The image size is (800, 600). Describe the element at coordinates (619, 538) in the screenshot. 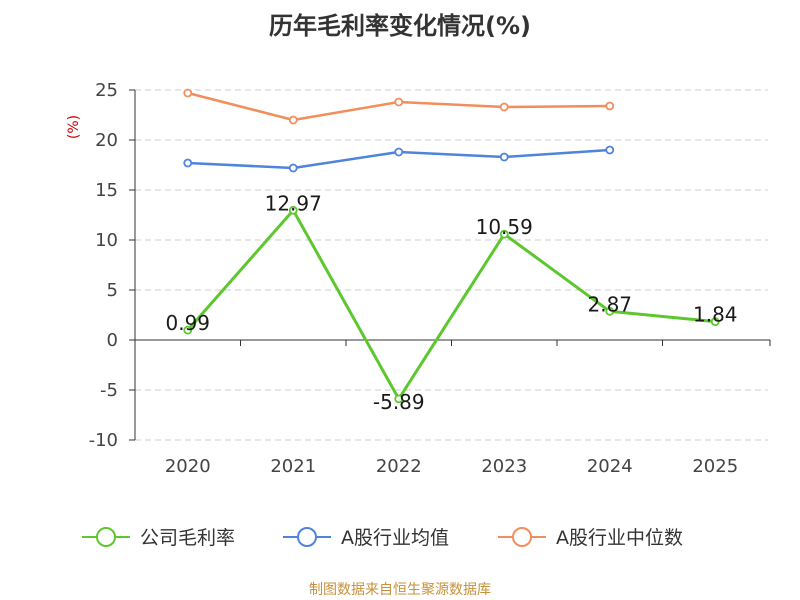

I see `legend-label: A股行业中位数` at that location.